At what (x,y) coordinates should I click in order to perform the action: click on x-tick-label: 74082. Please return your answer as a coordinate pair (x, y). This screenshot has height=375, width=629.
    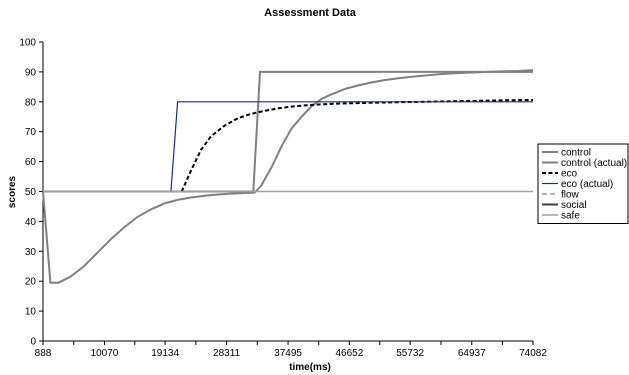
    Looking at the image, I should click on (533, 353).